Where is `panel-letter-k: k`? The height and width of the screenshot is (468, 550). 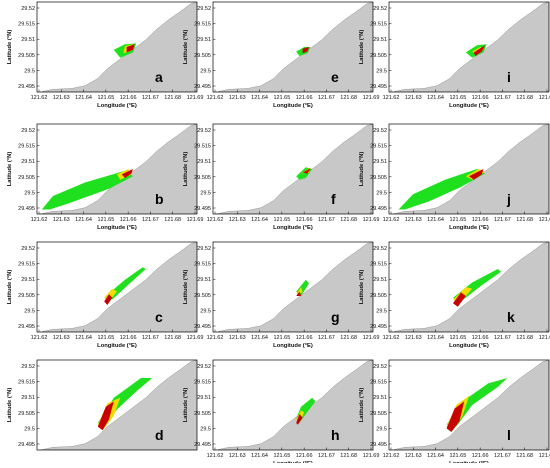 panel-letter-k: k is located at coordinates (511, 317).